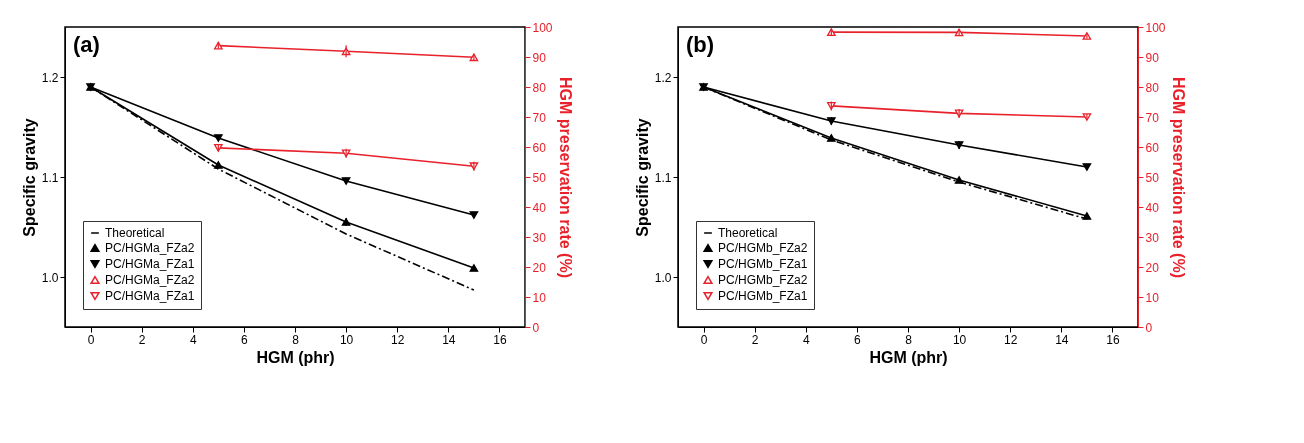  Describe the element at coordinates (86, 44) in the screenshot. I see `annotation: (a)` at that location.